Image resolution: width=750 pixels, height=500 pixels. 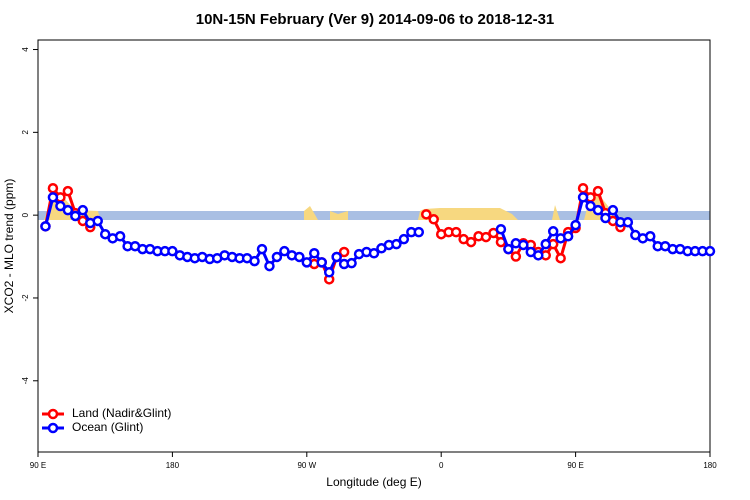 What do you see at coordinates (374, 215) in the screenshot?
I see `band` at bounding box center [374, 215].